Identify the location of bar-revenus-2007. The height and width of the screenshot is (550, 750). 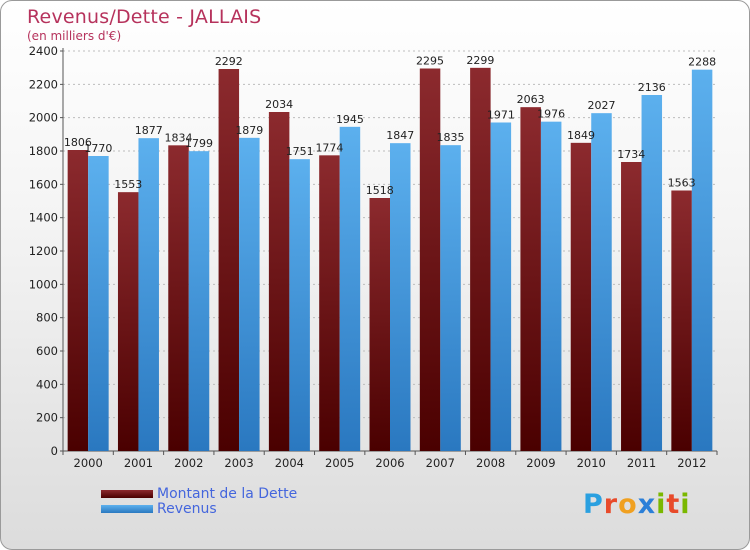
(450, 298).